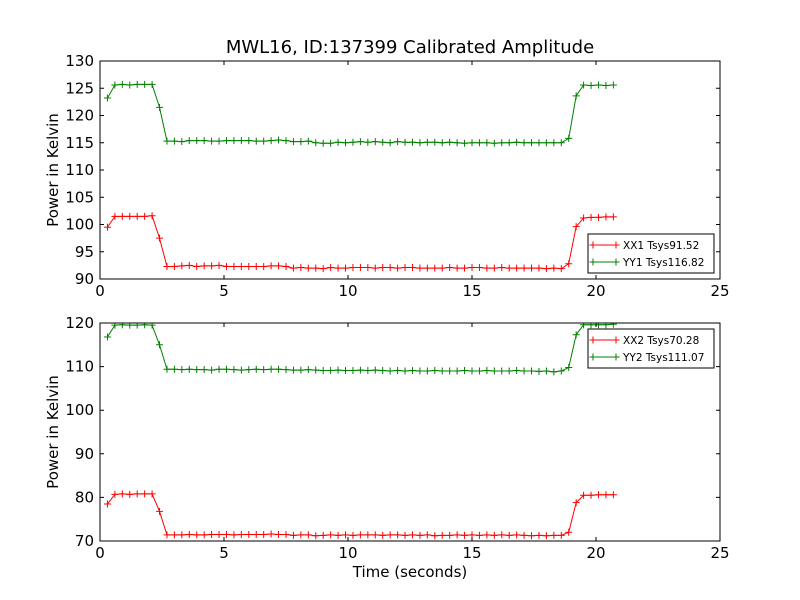 The width and height of the screenshot is (800, 600). I want to click on x-tick-label: 5, so click(224, 291).